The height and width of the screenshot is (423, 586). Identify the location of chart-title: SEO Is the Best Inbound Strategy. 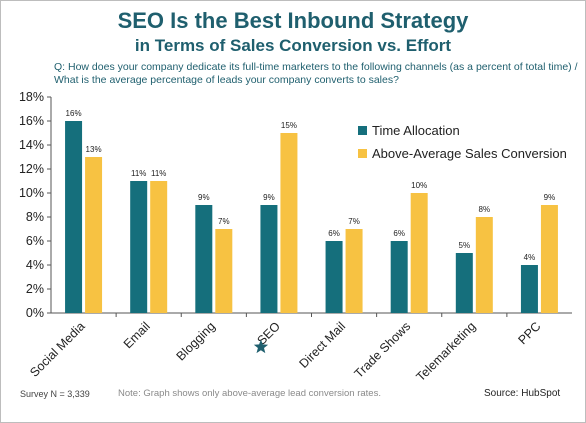
(293, 20).